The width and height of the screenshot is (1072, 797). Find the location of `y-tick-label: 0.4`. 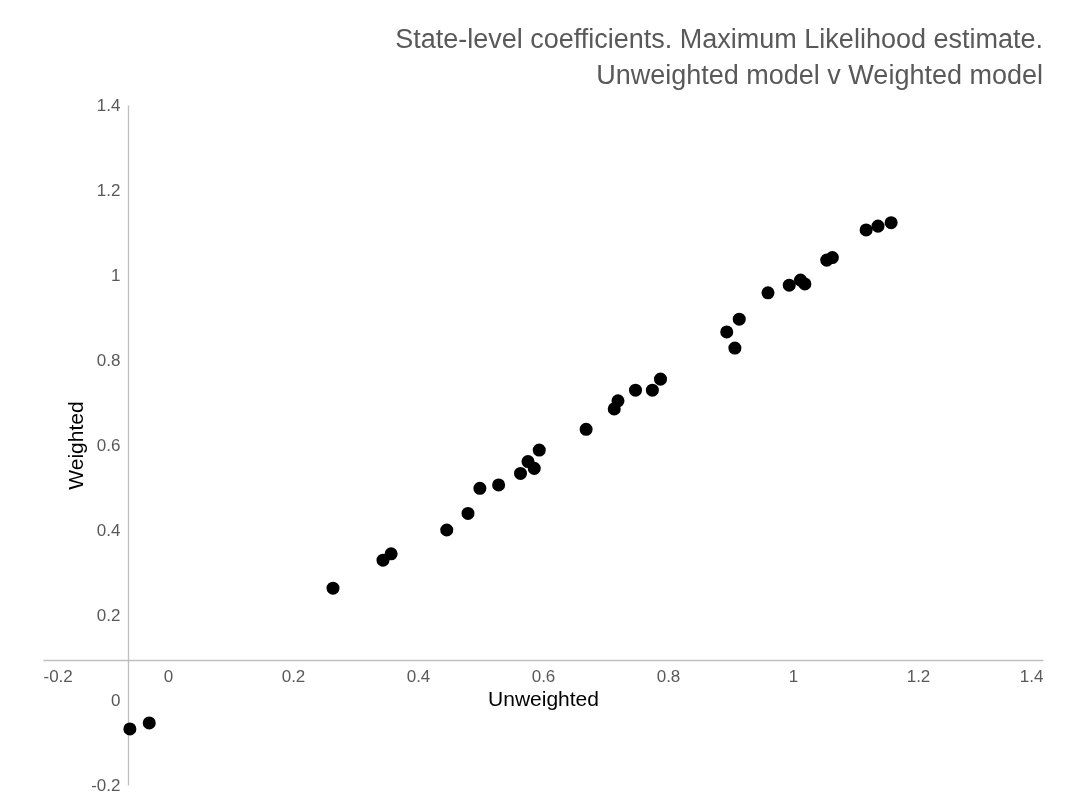

y-tick-label: 0.4 is located at coordinates (108, 530).